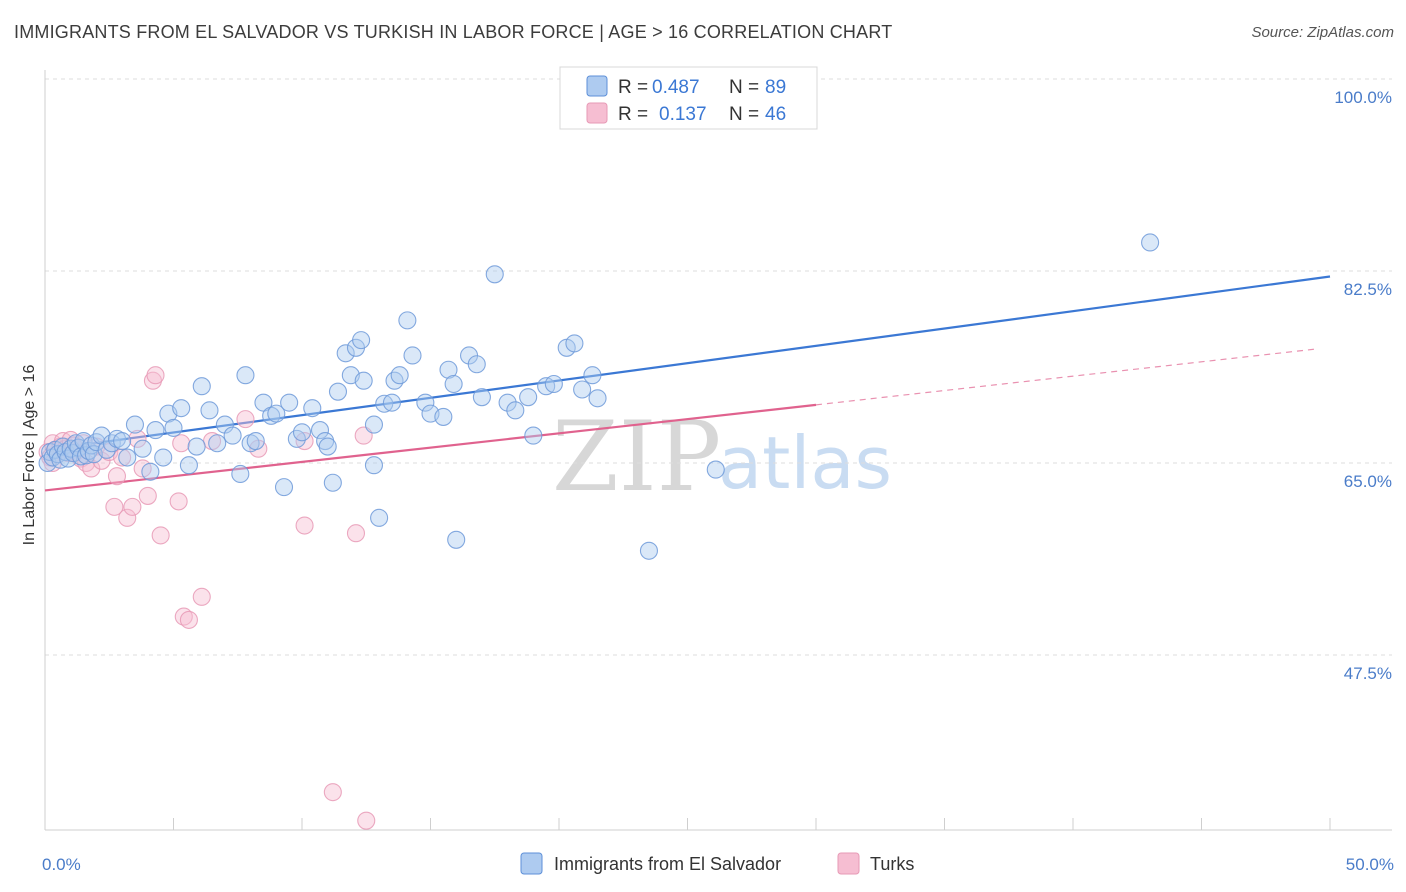 The width and height of the screenshot is (1406, 892). Describe the element at coordinates (597, 113) in the screenshot. I see `legend-swatch-pink` at that location.